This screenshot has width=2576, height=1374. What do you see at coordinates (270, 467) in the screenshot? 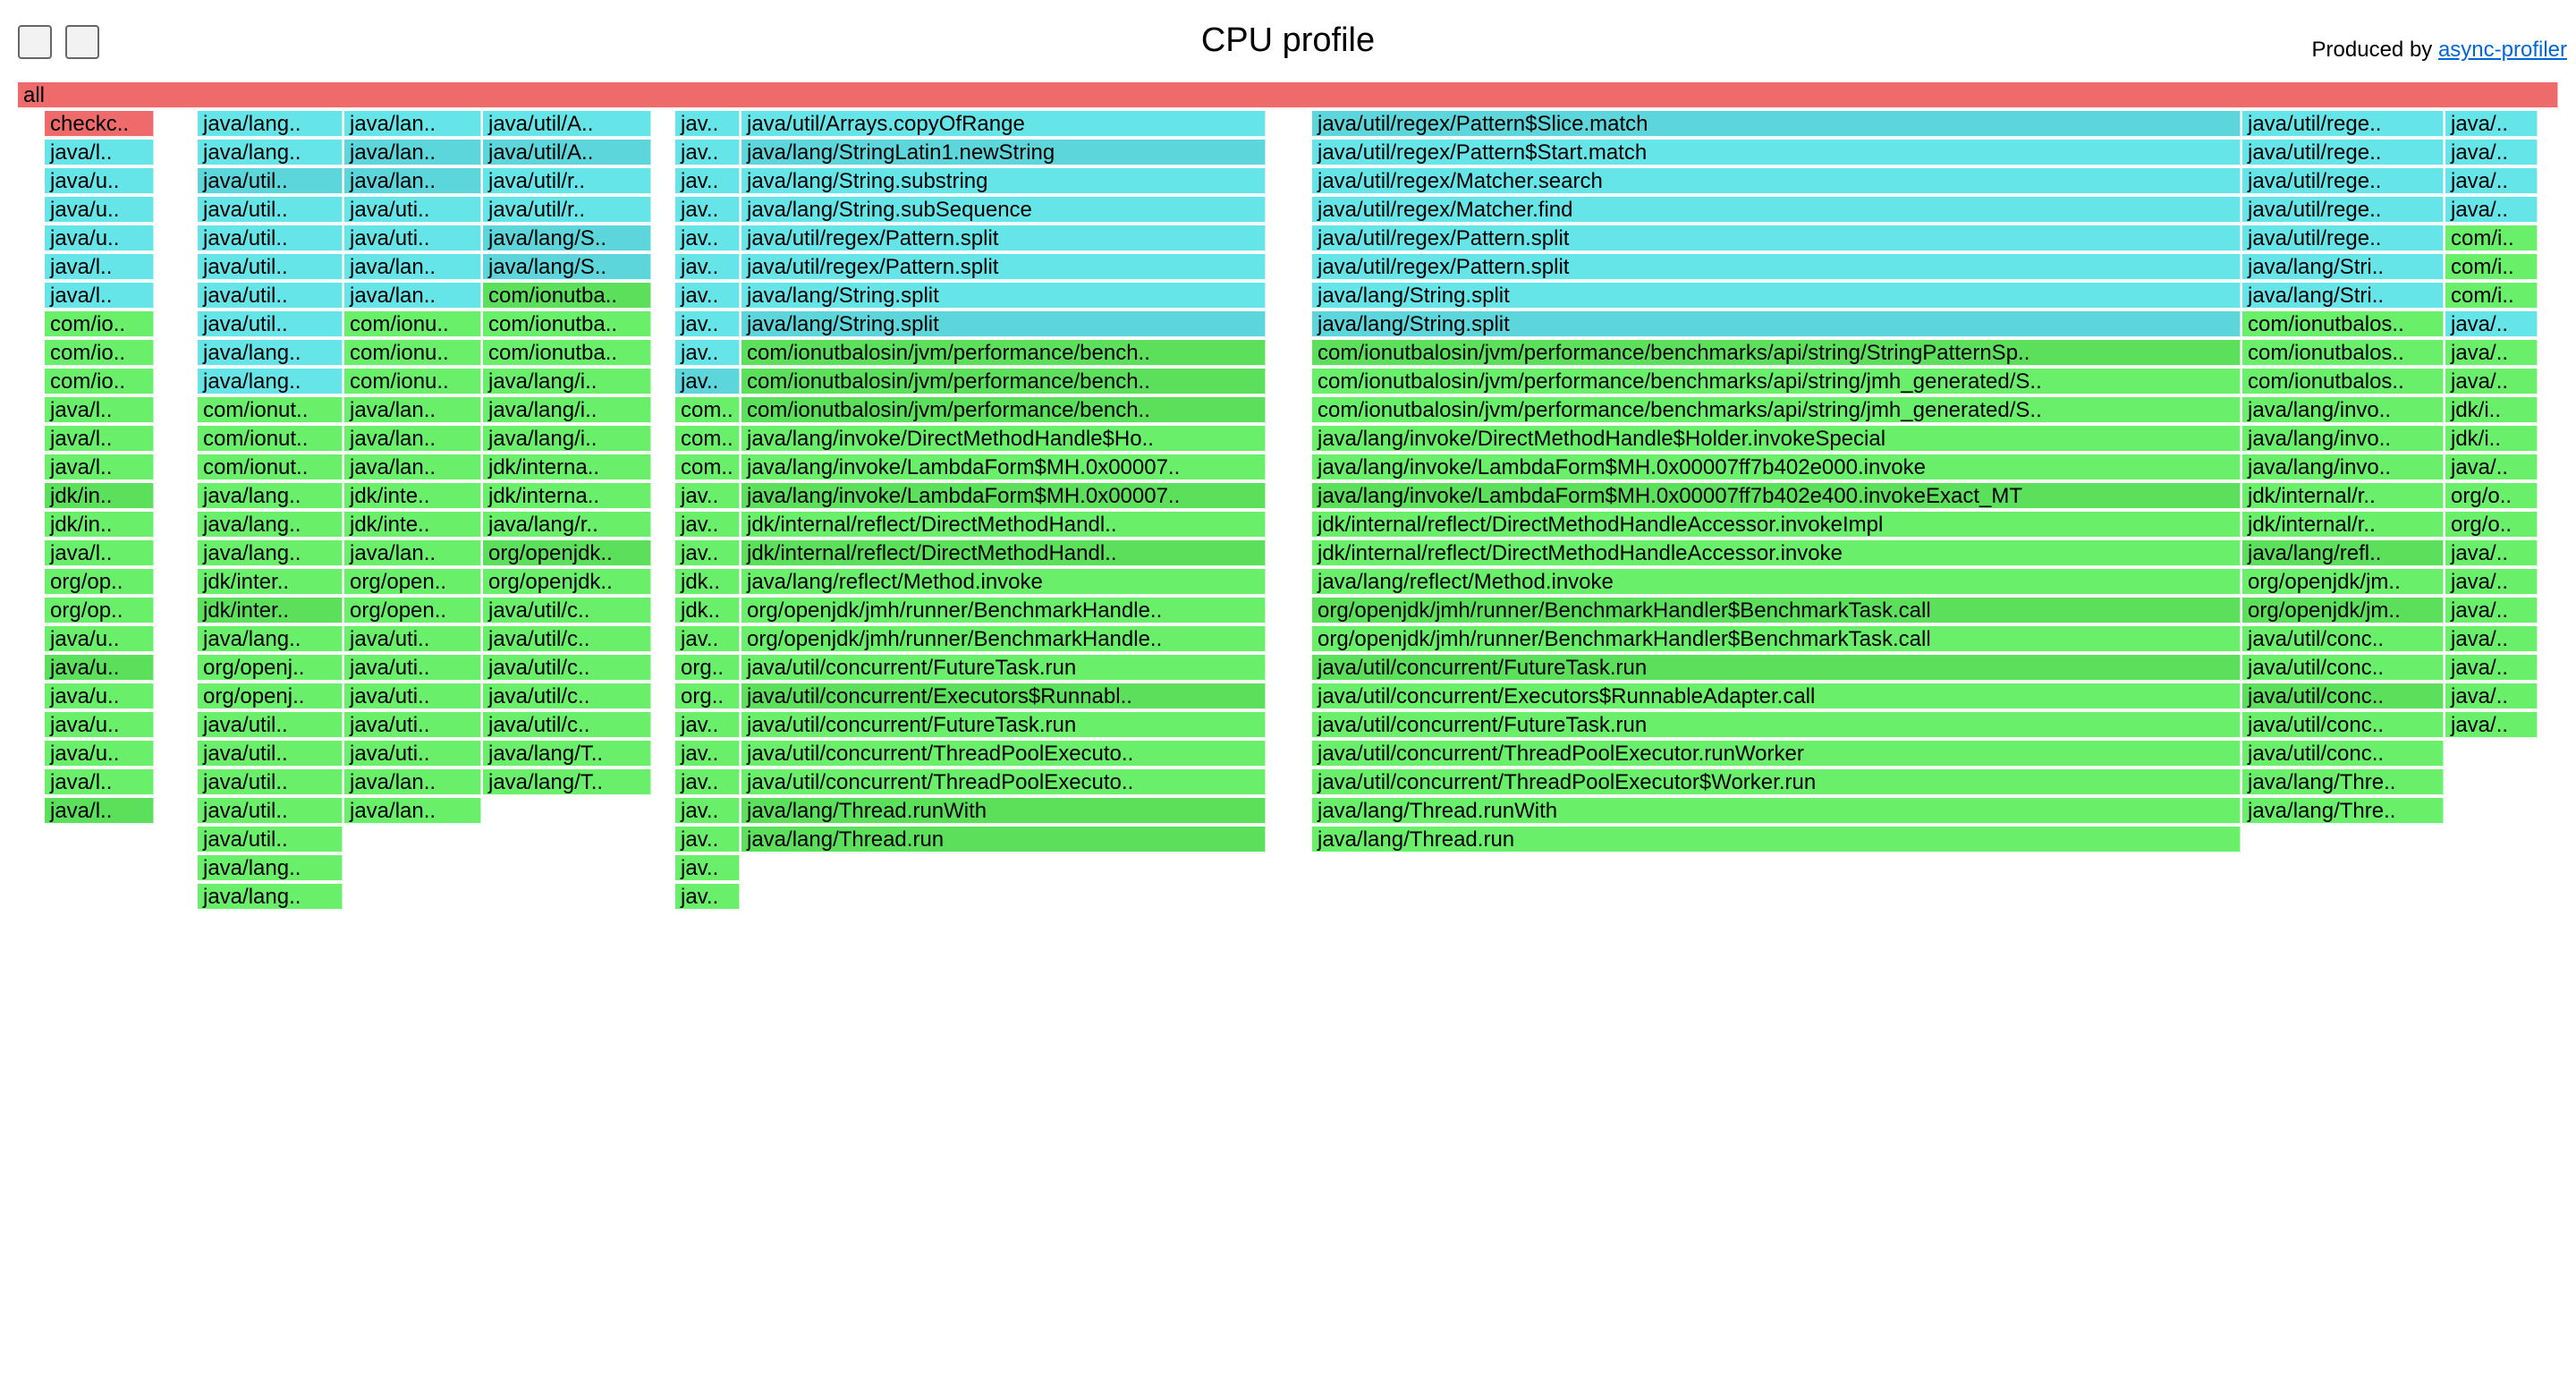
I see `frame: com/ionut..` at bounding box center [270, 467].